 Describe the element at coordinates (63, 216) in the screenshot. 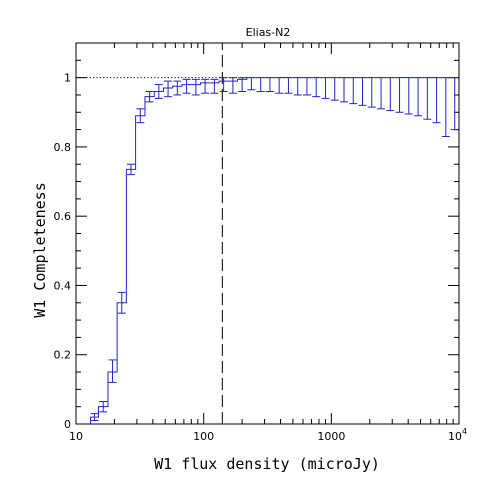

I see `y-tick-label: 0.6` at that location.